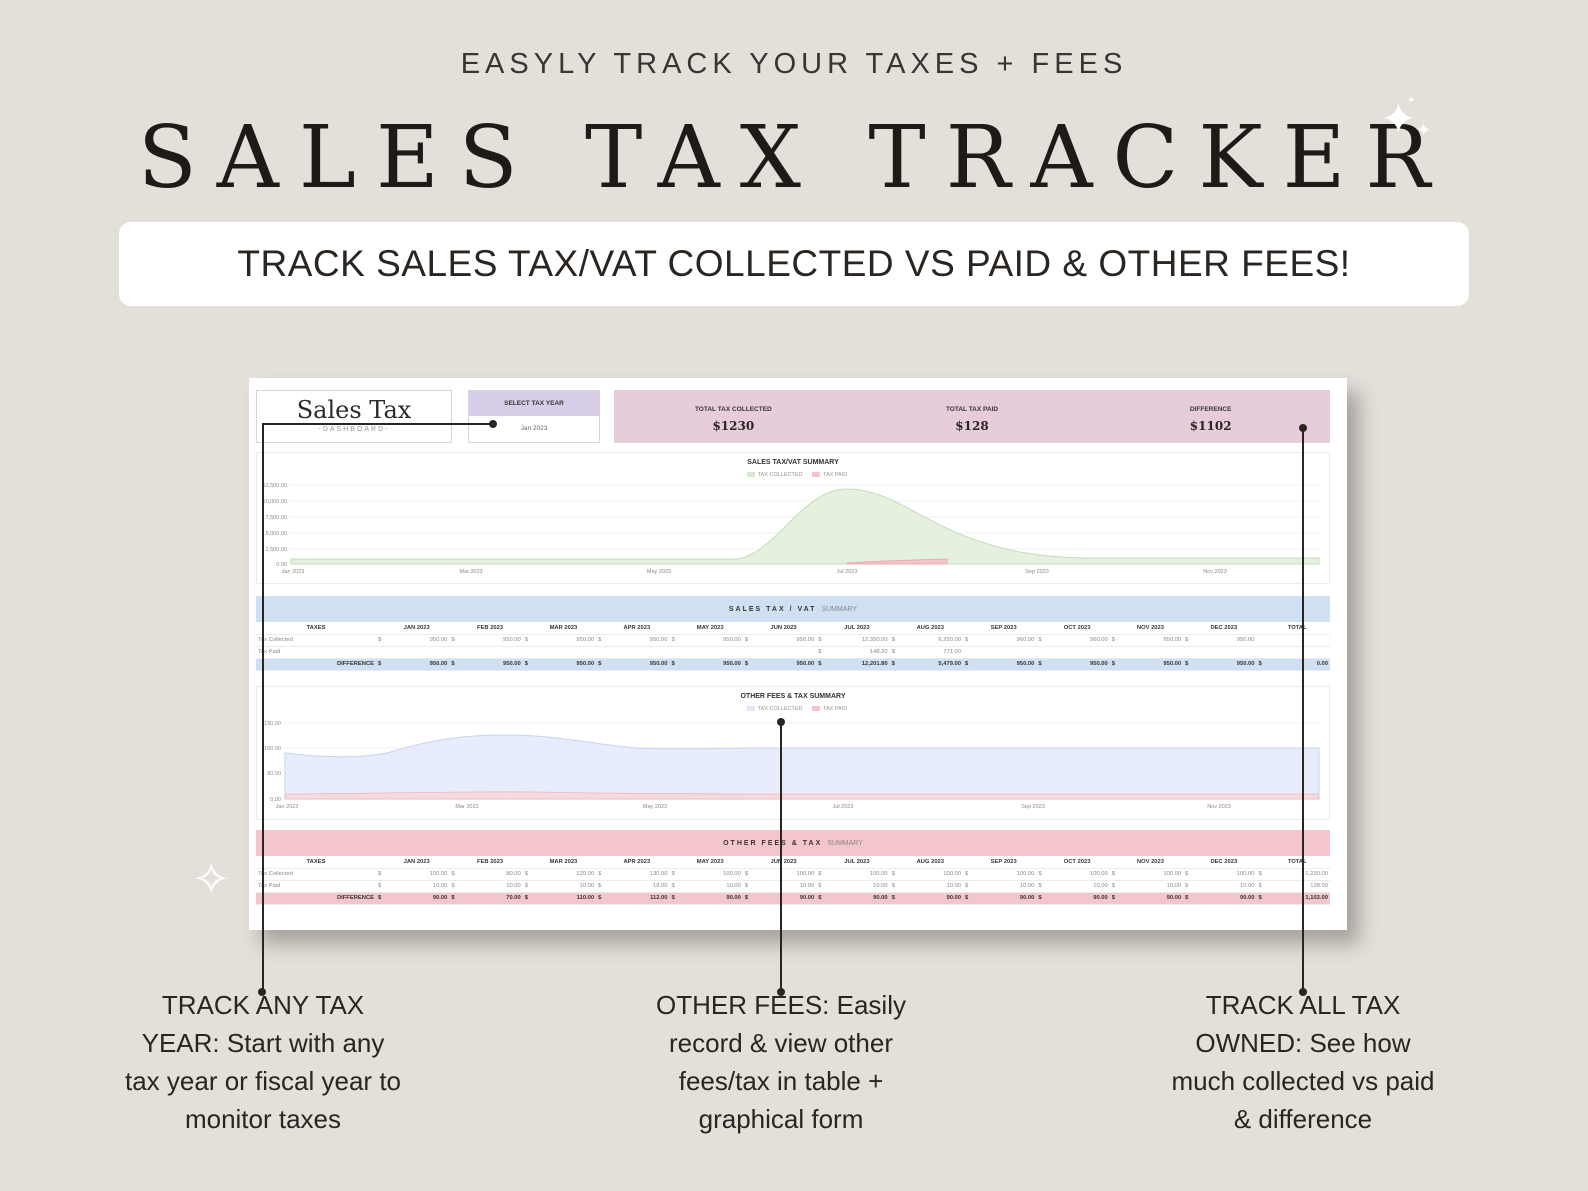 This screenshot has width=1588, height=1191. I want to click on table-cell: 120.00, so click(563, 874).